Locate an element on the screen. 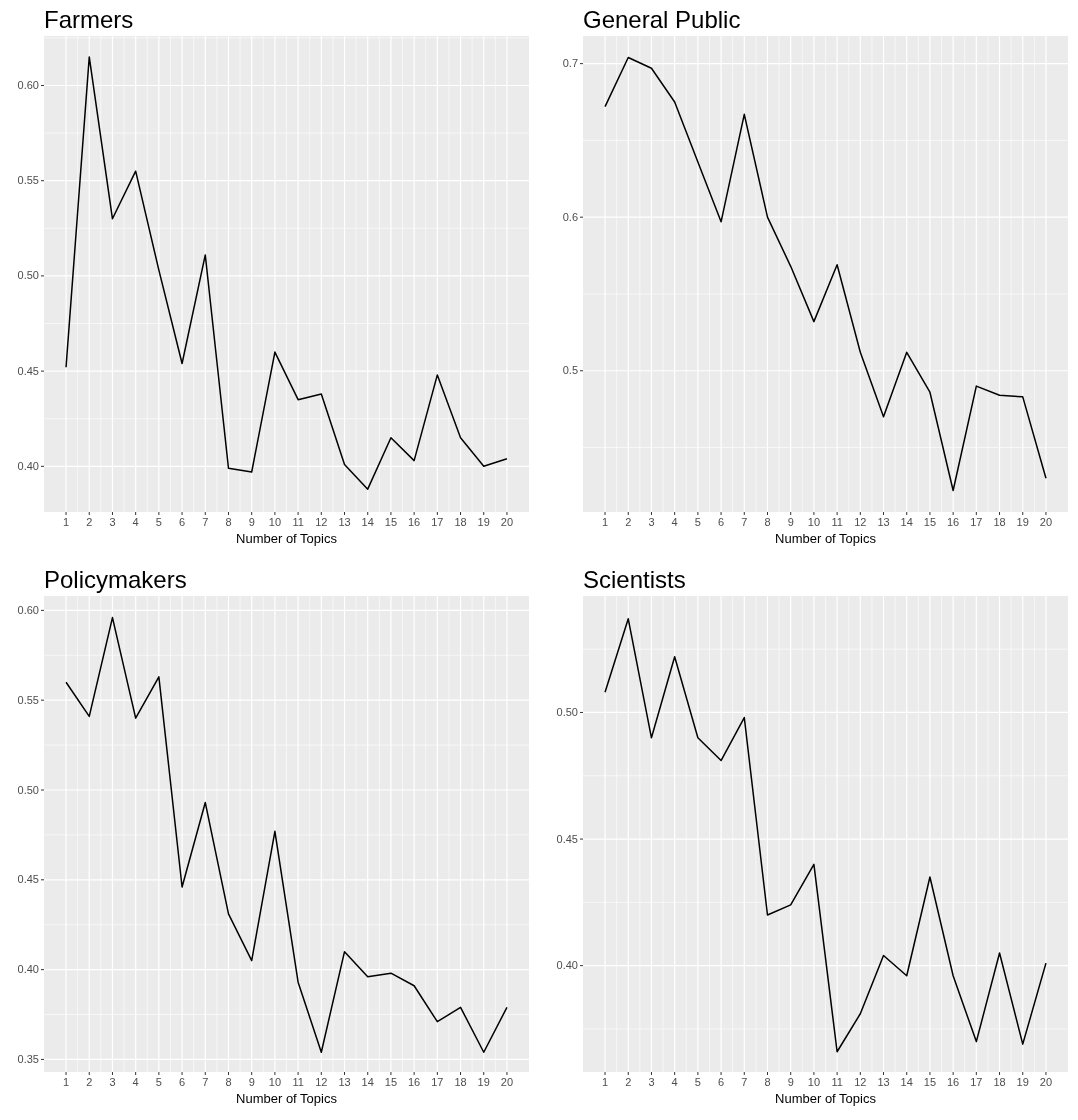  y-tick-label: 0.6 is located at coordinates (570, 216).